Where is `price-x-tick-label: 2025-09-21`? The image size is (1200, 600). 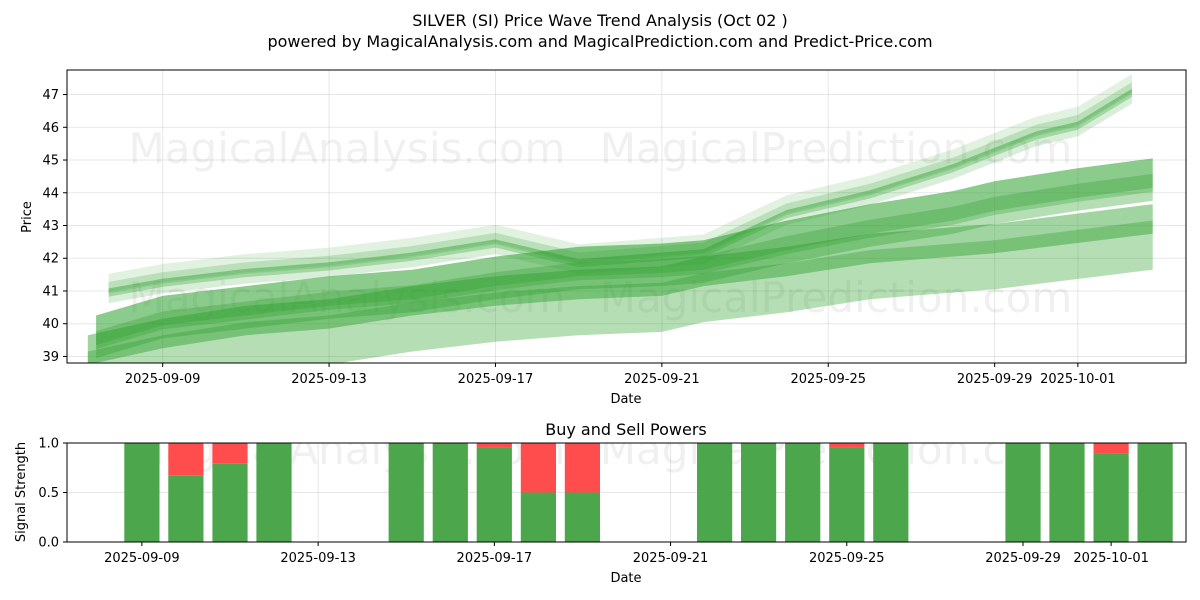 price-x-tick-label: 2025-09-21 is located at coordinates (662, 379).